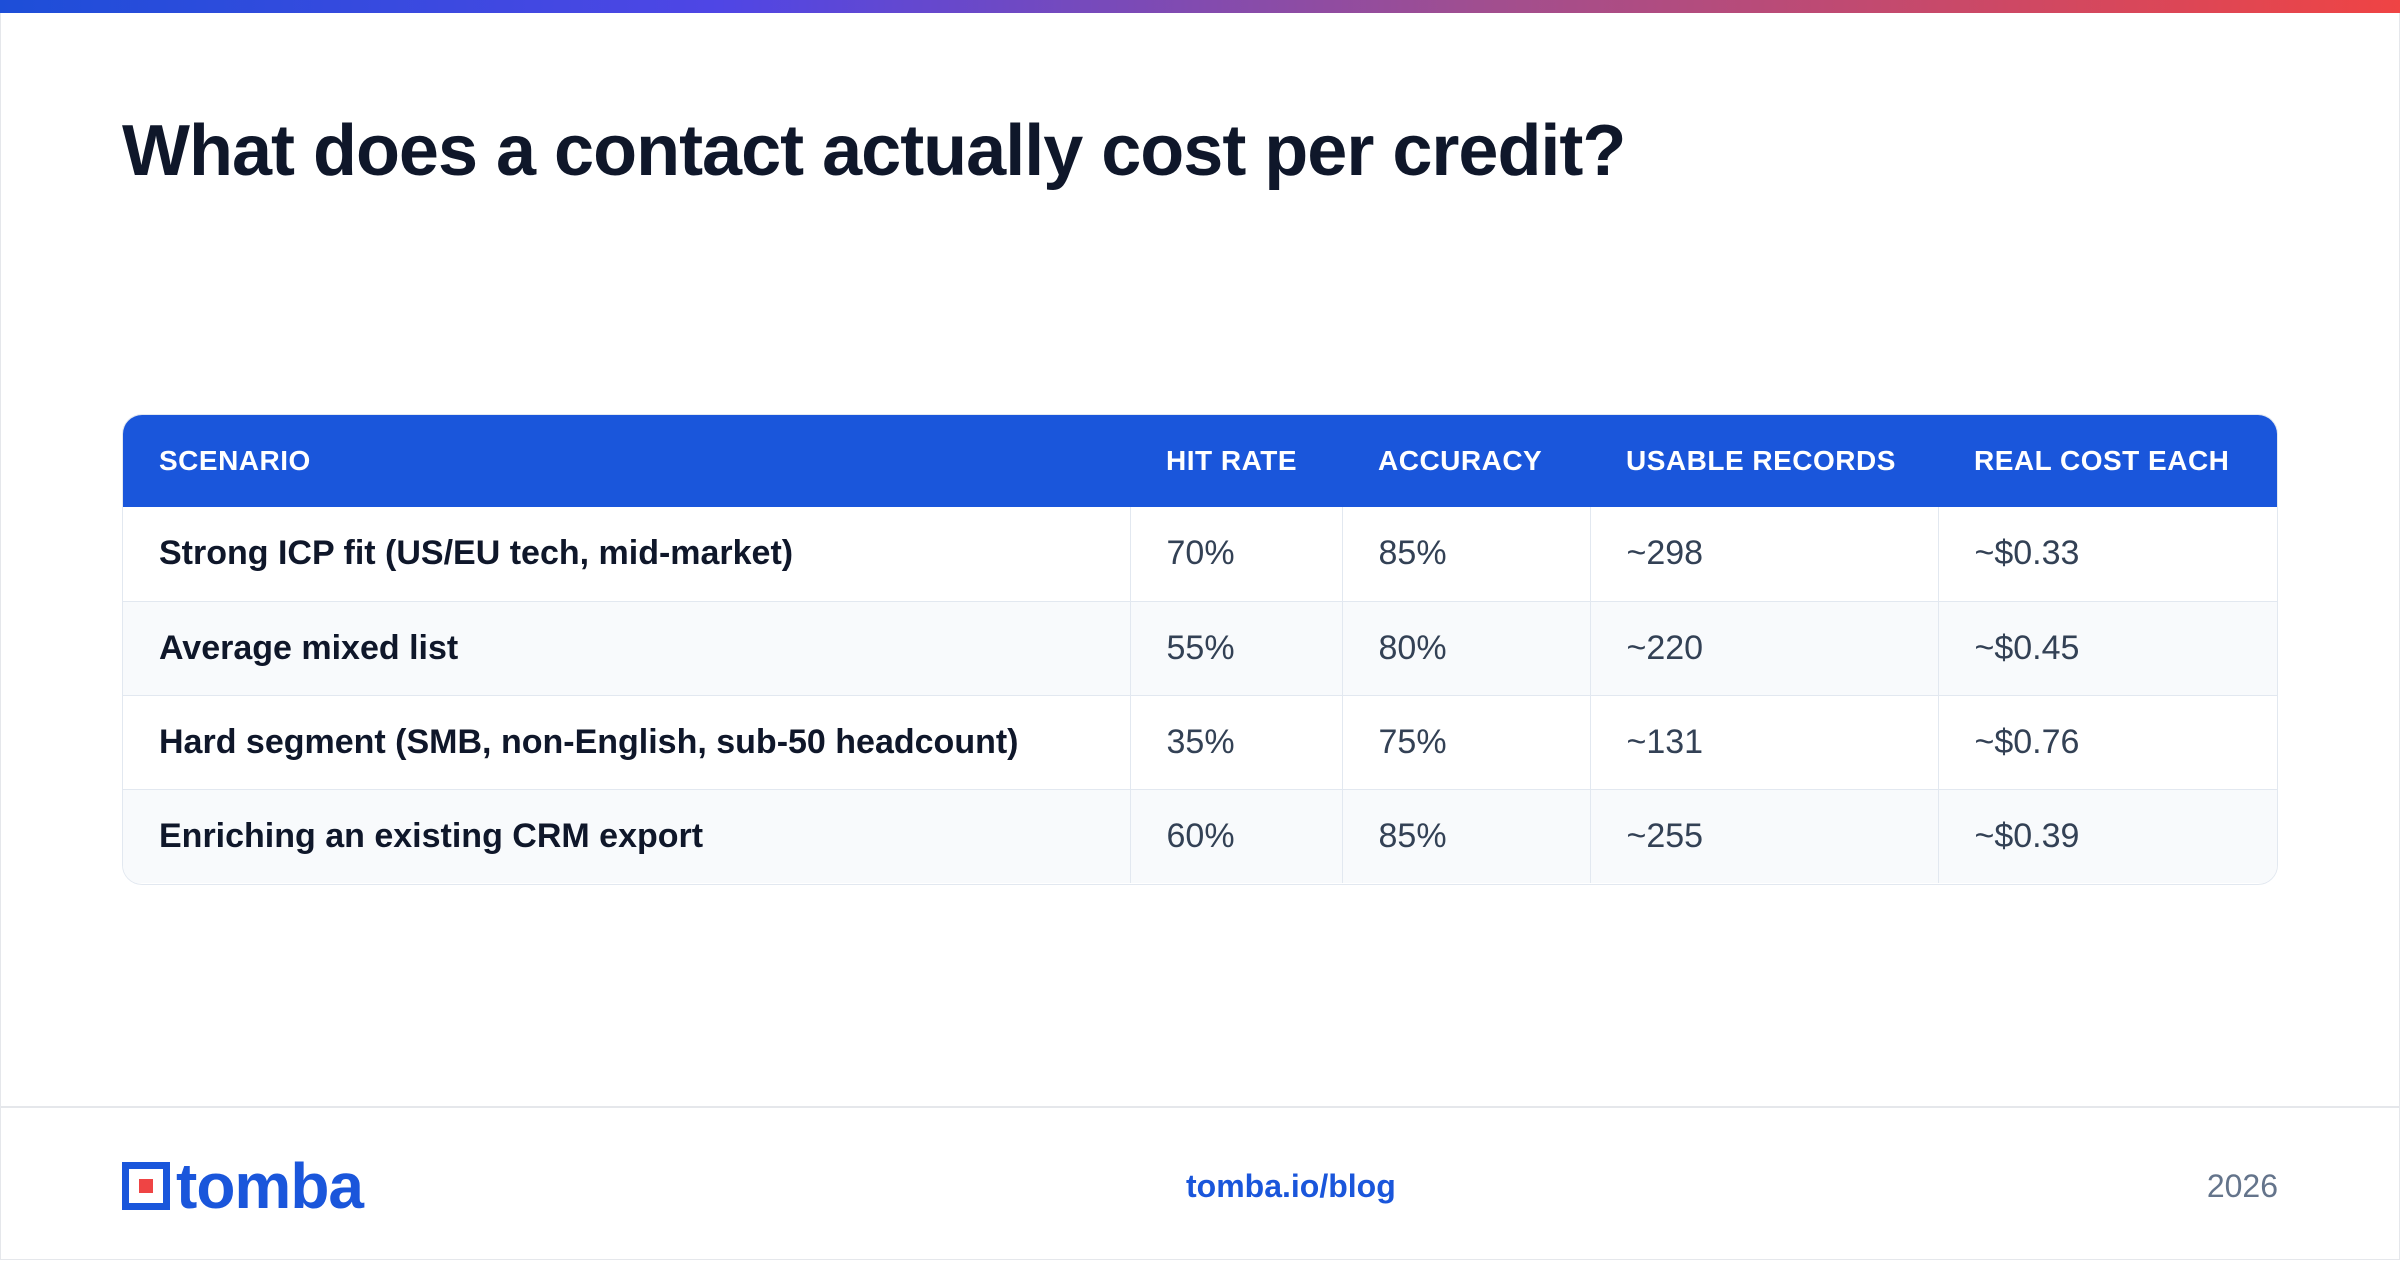 This screenshot has height=1262, width=2400. Describe the element at coordinates (1763, 554) in the screenshot. I see `cell-usable-records: ~298` at that location.